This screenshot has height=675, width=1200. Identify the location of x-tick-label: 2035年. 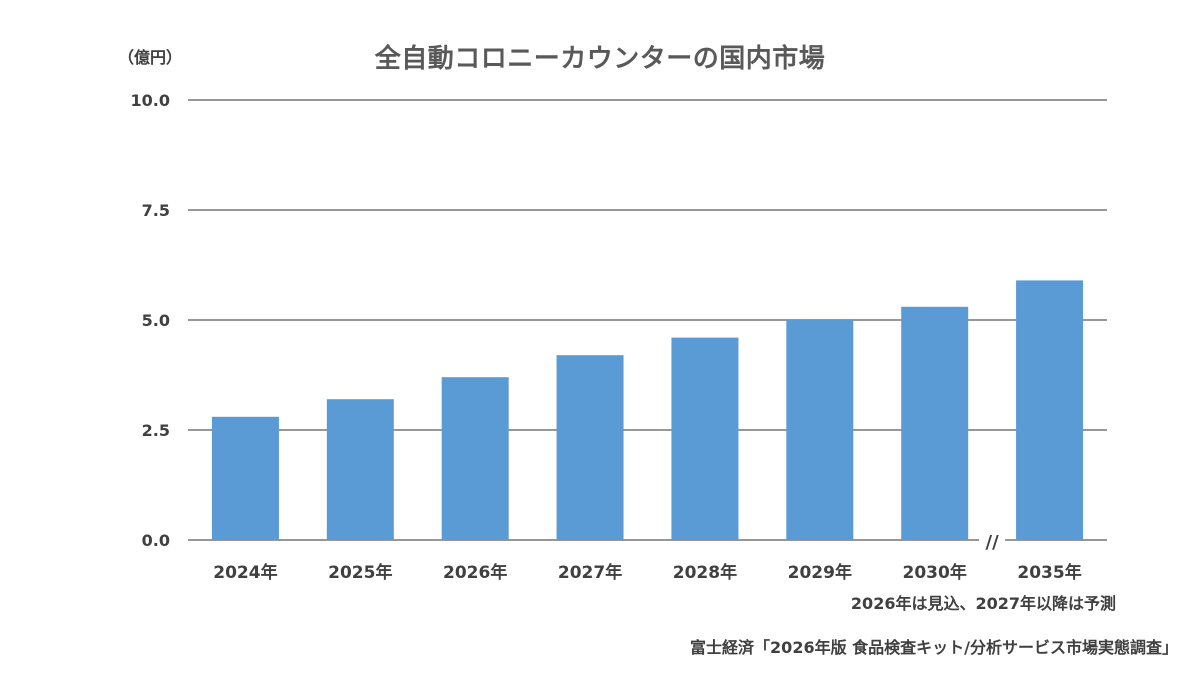
(1049, 572).